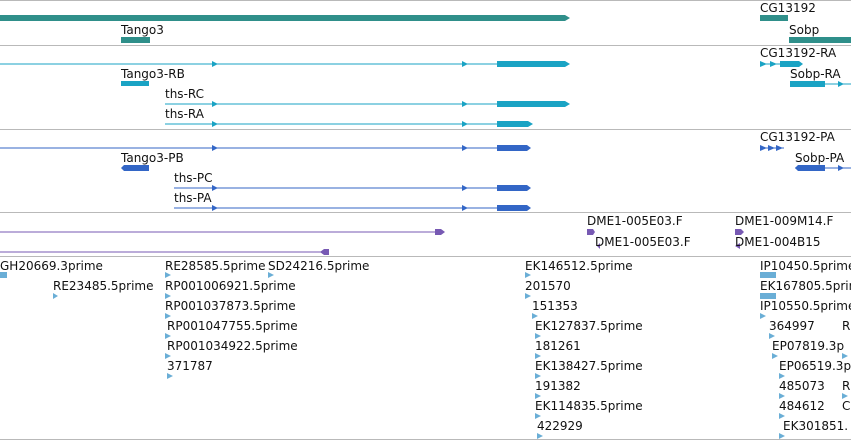 This screenshot has height=441, width=851. Describe the element at coordinates (372, 242) in the screenshot. I see `clone-track` at that location.